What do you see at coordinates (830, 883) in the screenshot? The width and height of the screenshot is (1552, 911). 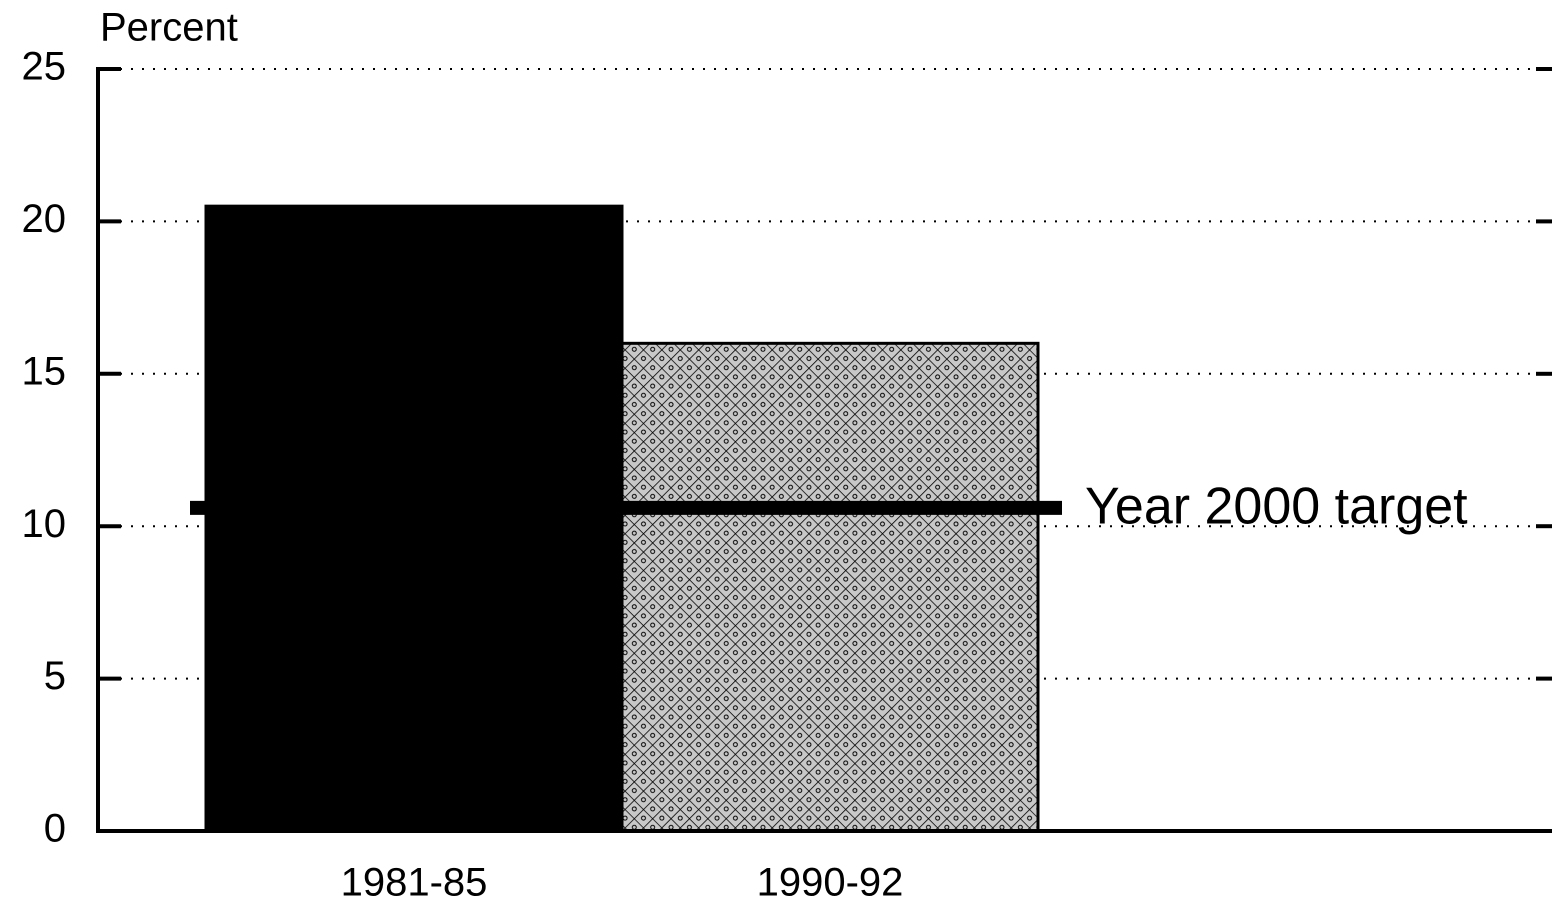 I see `x-tick-label: 1990-92` at bounding box center [830, 883].